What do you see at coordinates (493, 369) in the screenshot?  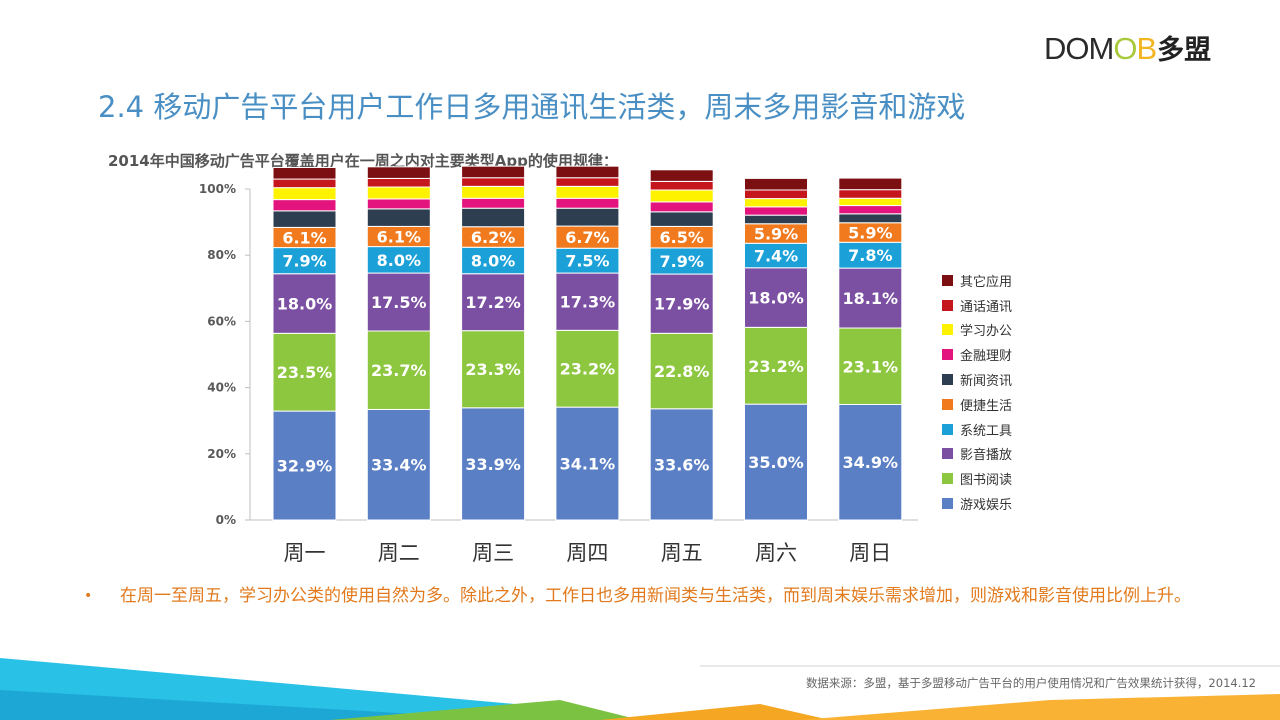 I see `data-label: 23.3%` at bounding box center [493, 369].